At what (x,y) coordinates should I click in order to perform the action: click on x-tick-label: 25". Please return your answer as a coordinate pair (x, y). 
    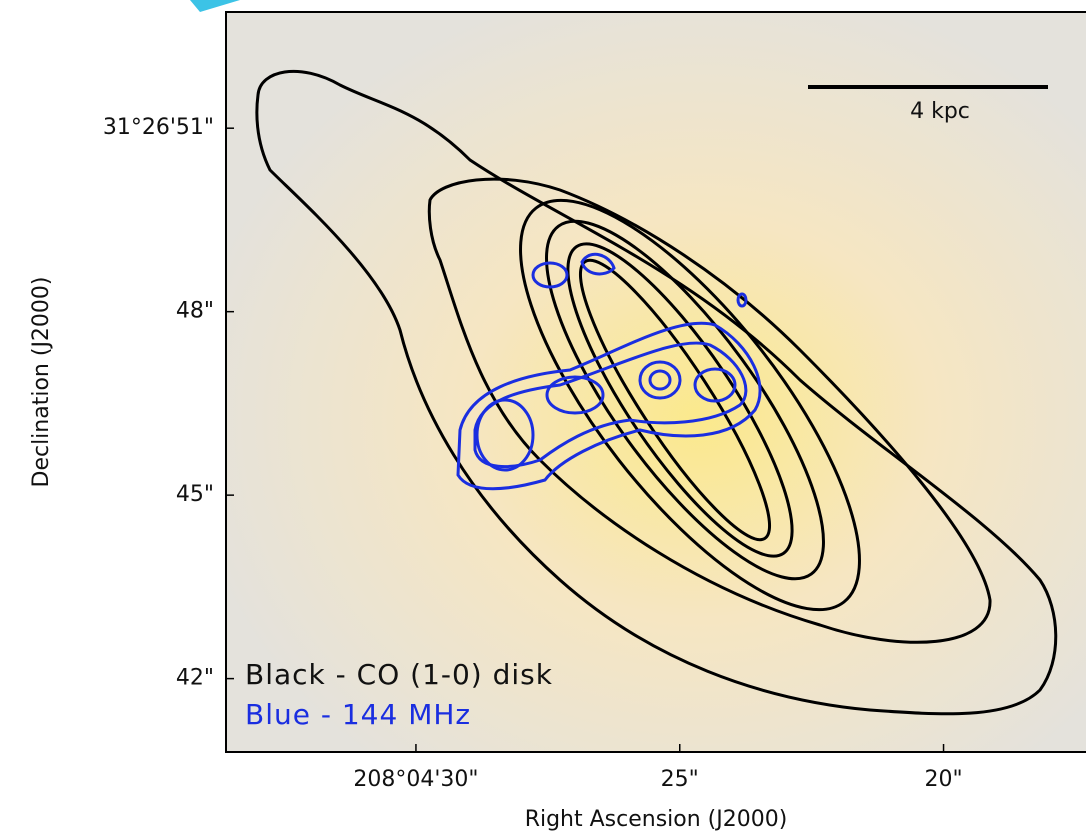
    Looking at the image, I should click on (680, 779).